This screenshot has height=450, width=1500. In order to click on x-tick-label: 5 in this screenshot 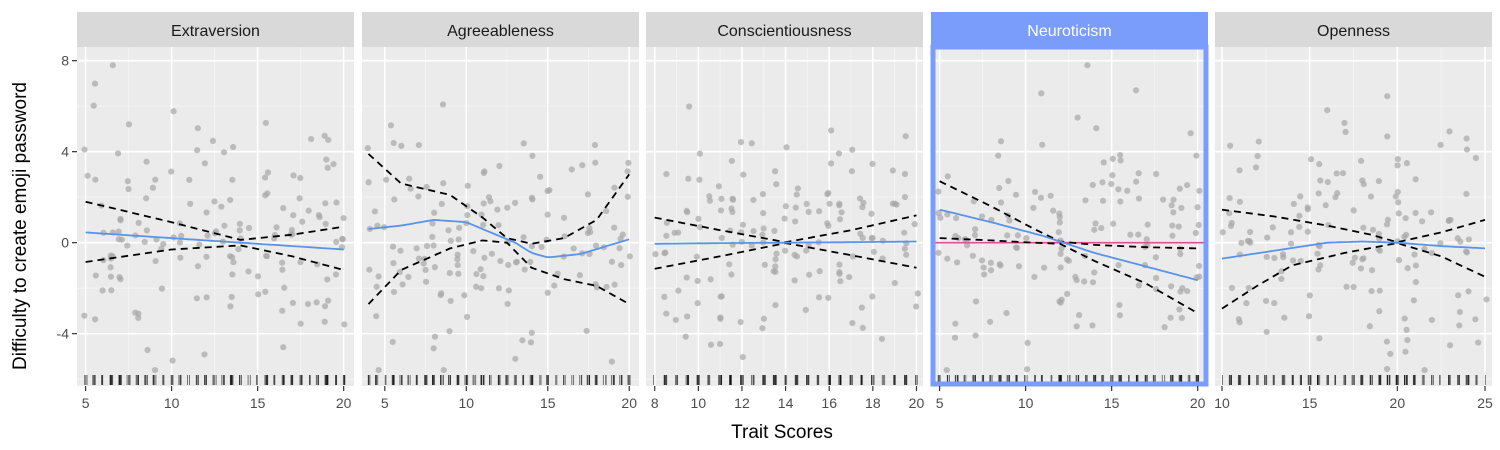, I will do `click(385, 403)`.